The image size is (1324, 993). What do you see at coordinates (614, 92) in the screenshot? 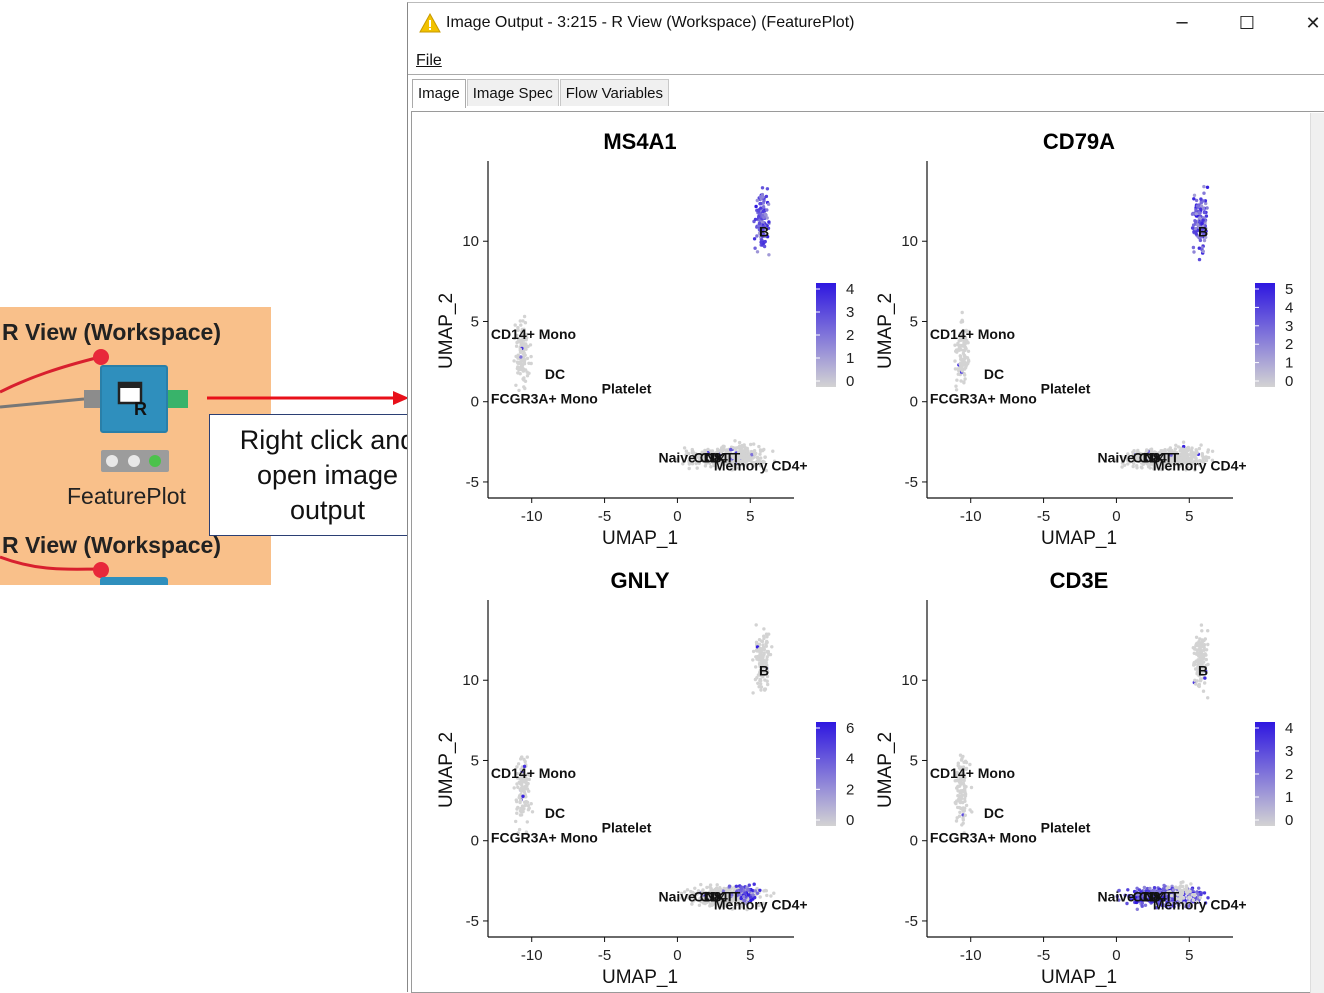
I see `tab-flow-variables: Flow Variables` at bounding box center [614, 92].